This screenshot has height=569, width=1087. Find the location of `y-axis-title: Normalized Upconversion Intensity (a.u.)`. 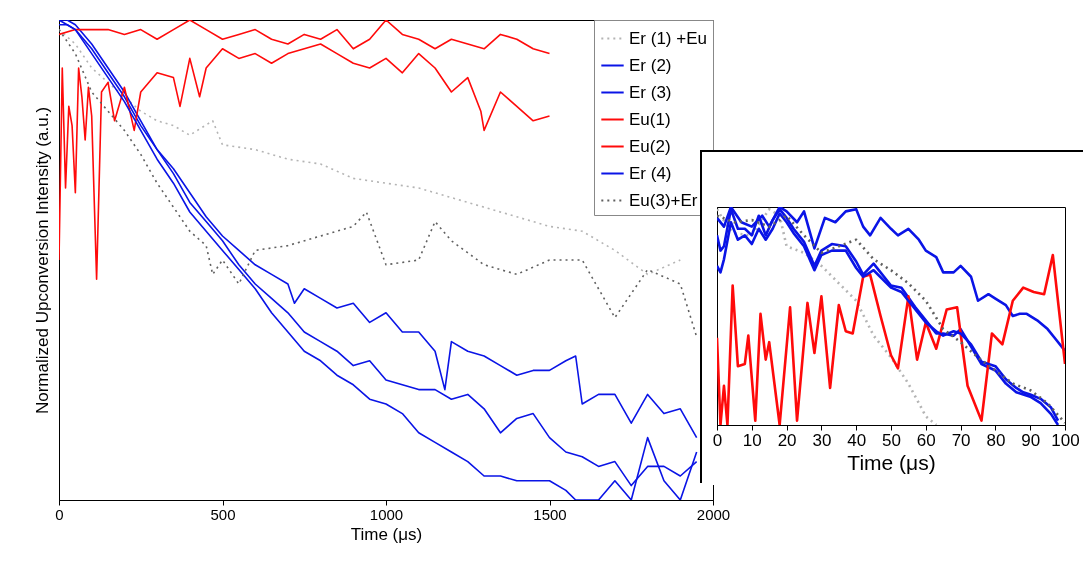

y-axis-title: Normalized Upconversion Intensity (a.u.) is located at coordinates (42, 260).